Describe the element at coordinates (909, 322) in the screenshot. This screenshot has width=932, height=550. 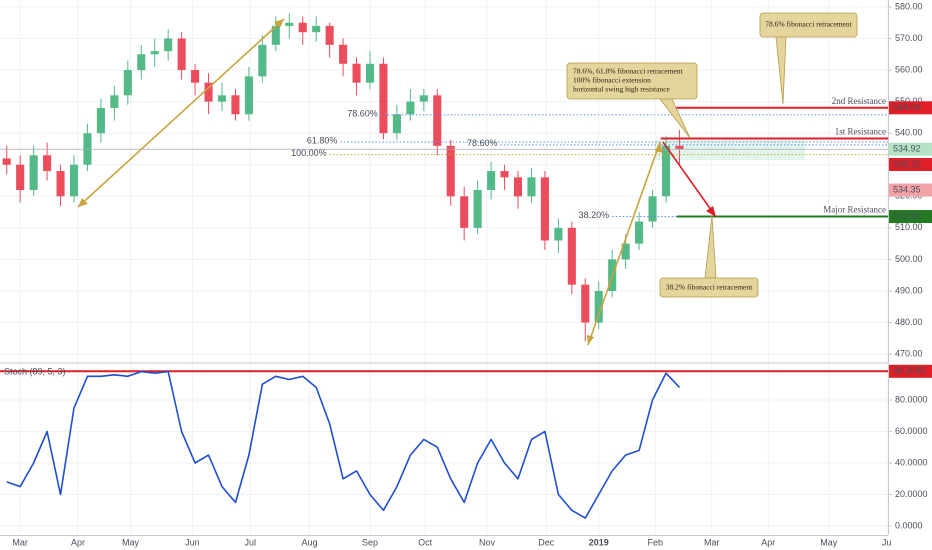
I see `y-tick-label: 480.00` at that location.